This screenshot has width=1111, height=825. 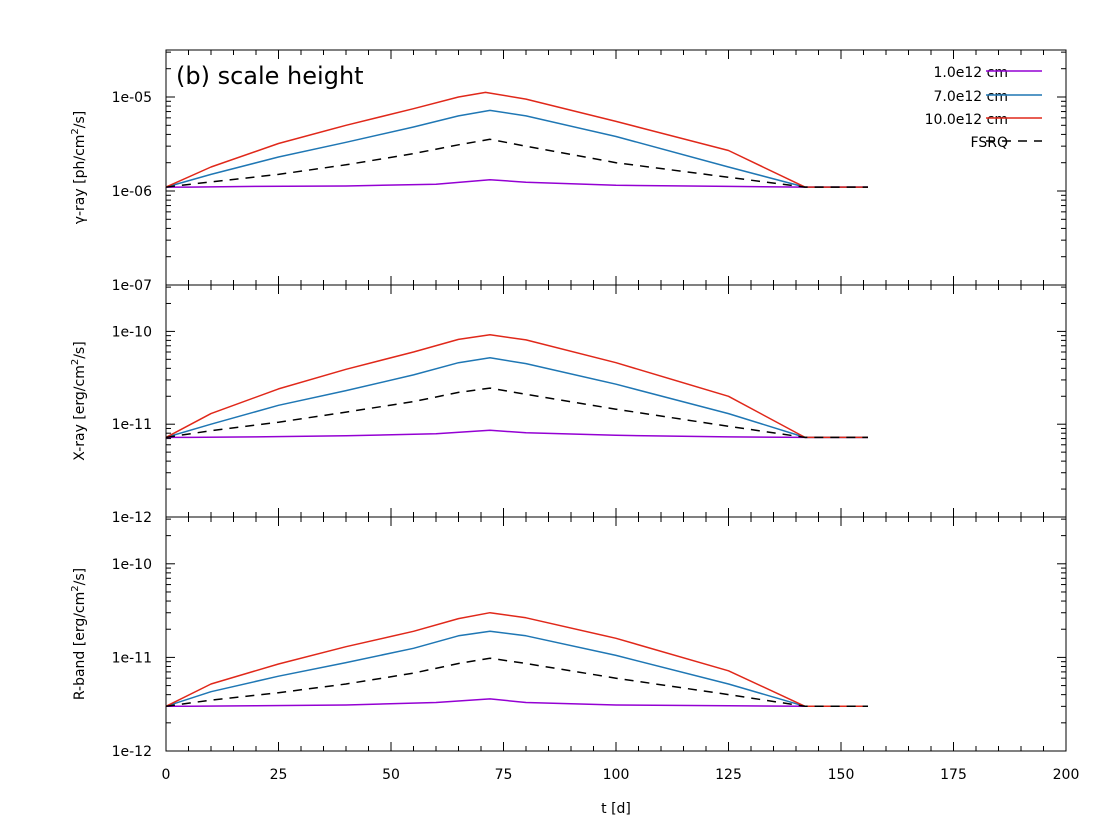 I want to click on series-line-xray-7-0e12-cm, so click(x=516, y=398).